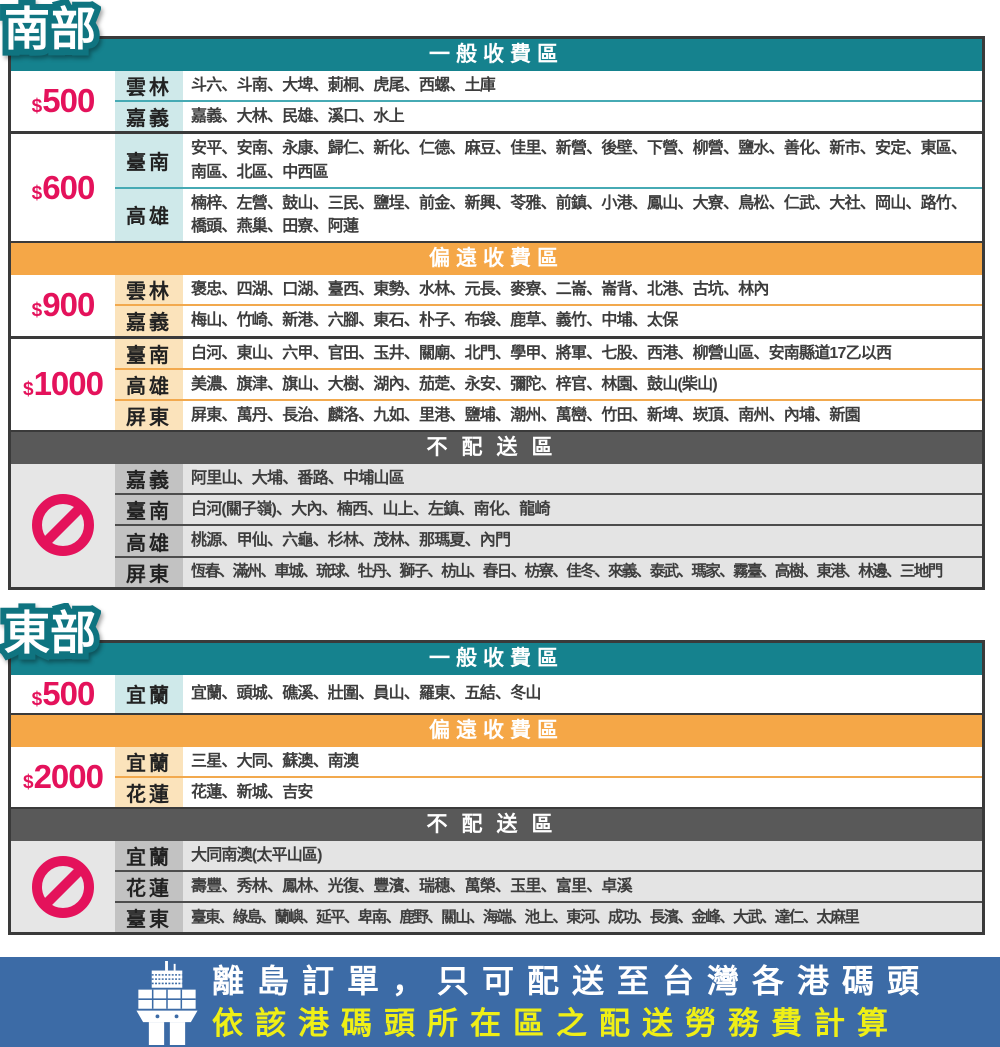 The image size is (1000, 1047). I want to click on price-label: $2000, so click(63, 776).